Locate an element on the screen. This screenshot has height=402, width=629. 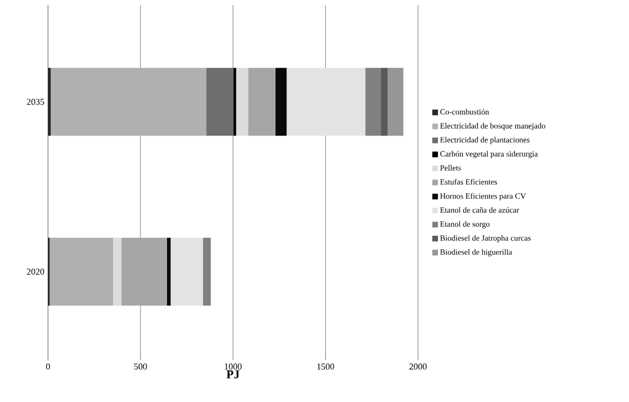
x-tick-label: 2000 is located at coordinates (418, 367).